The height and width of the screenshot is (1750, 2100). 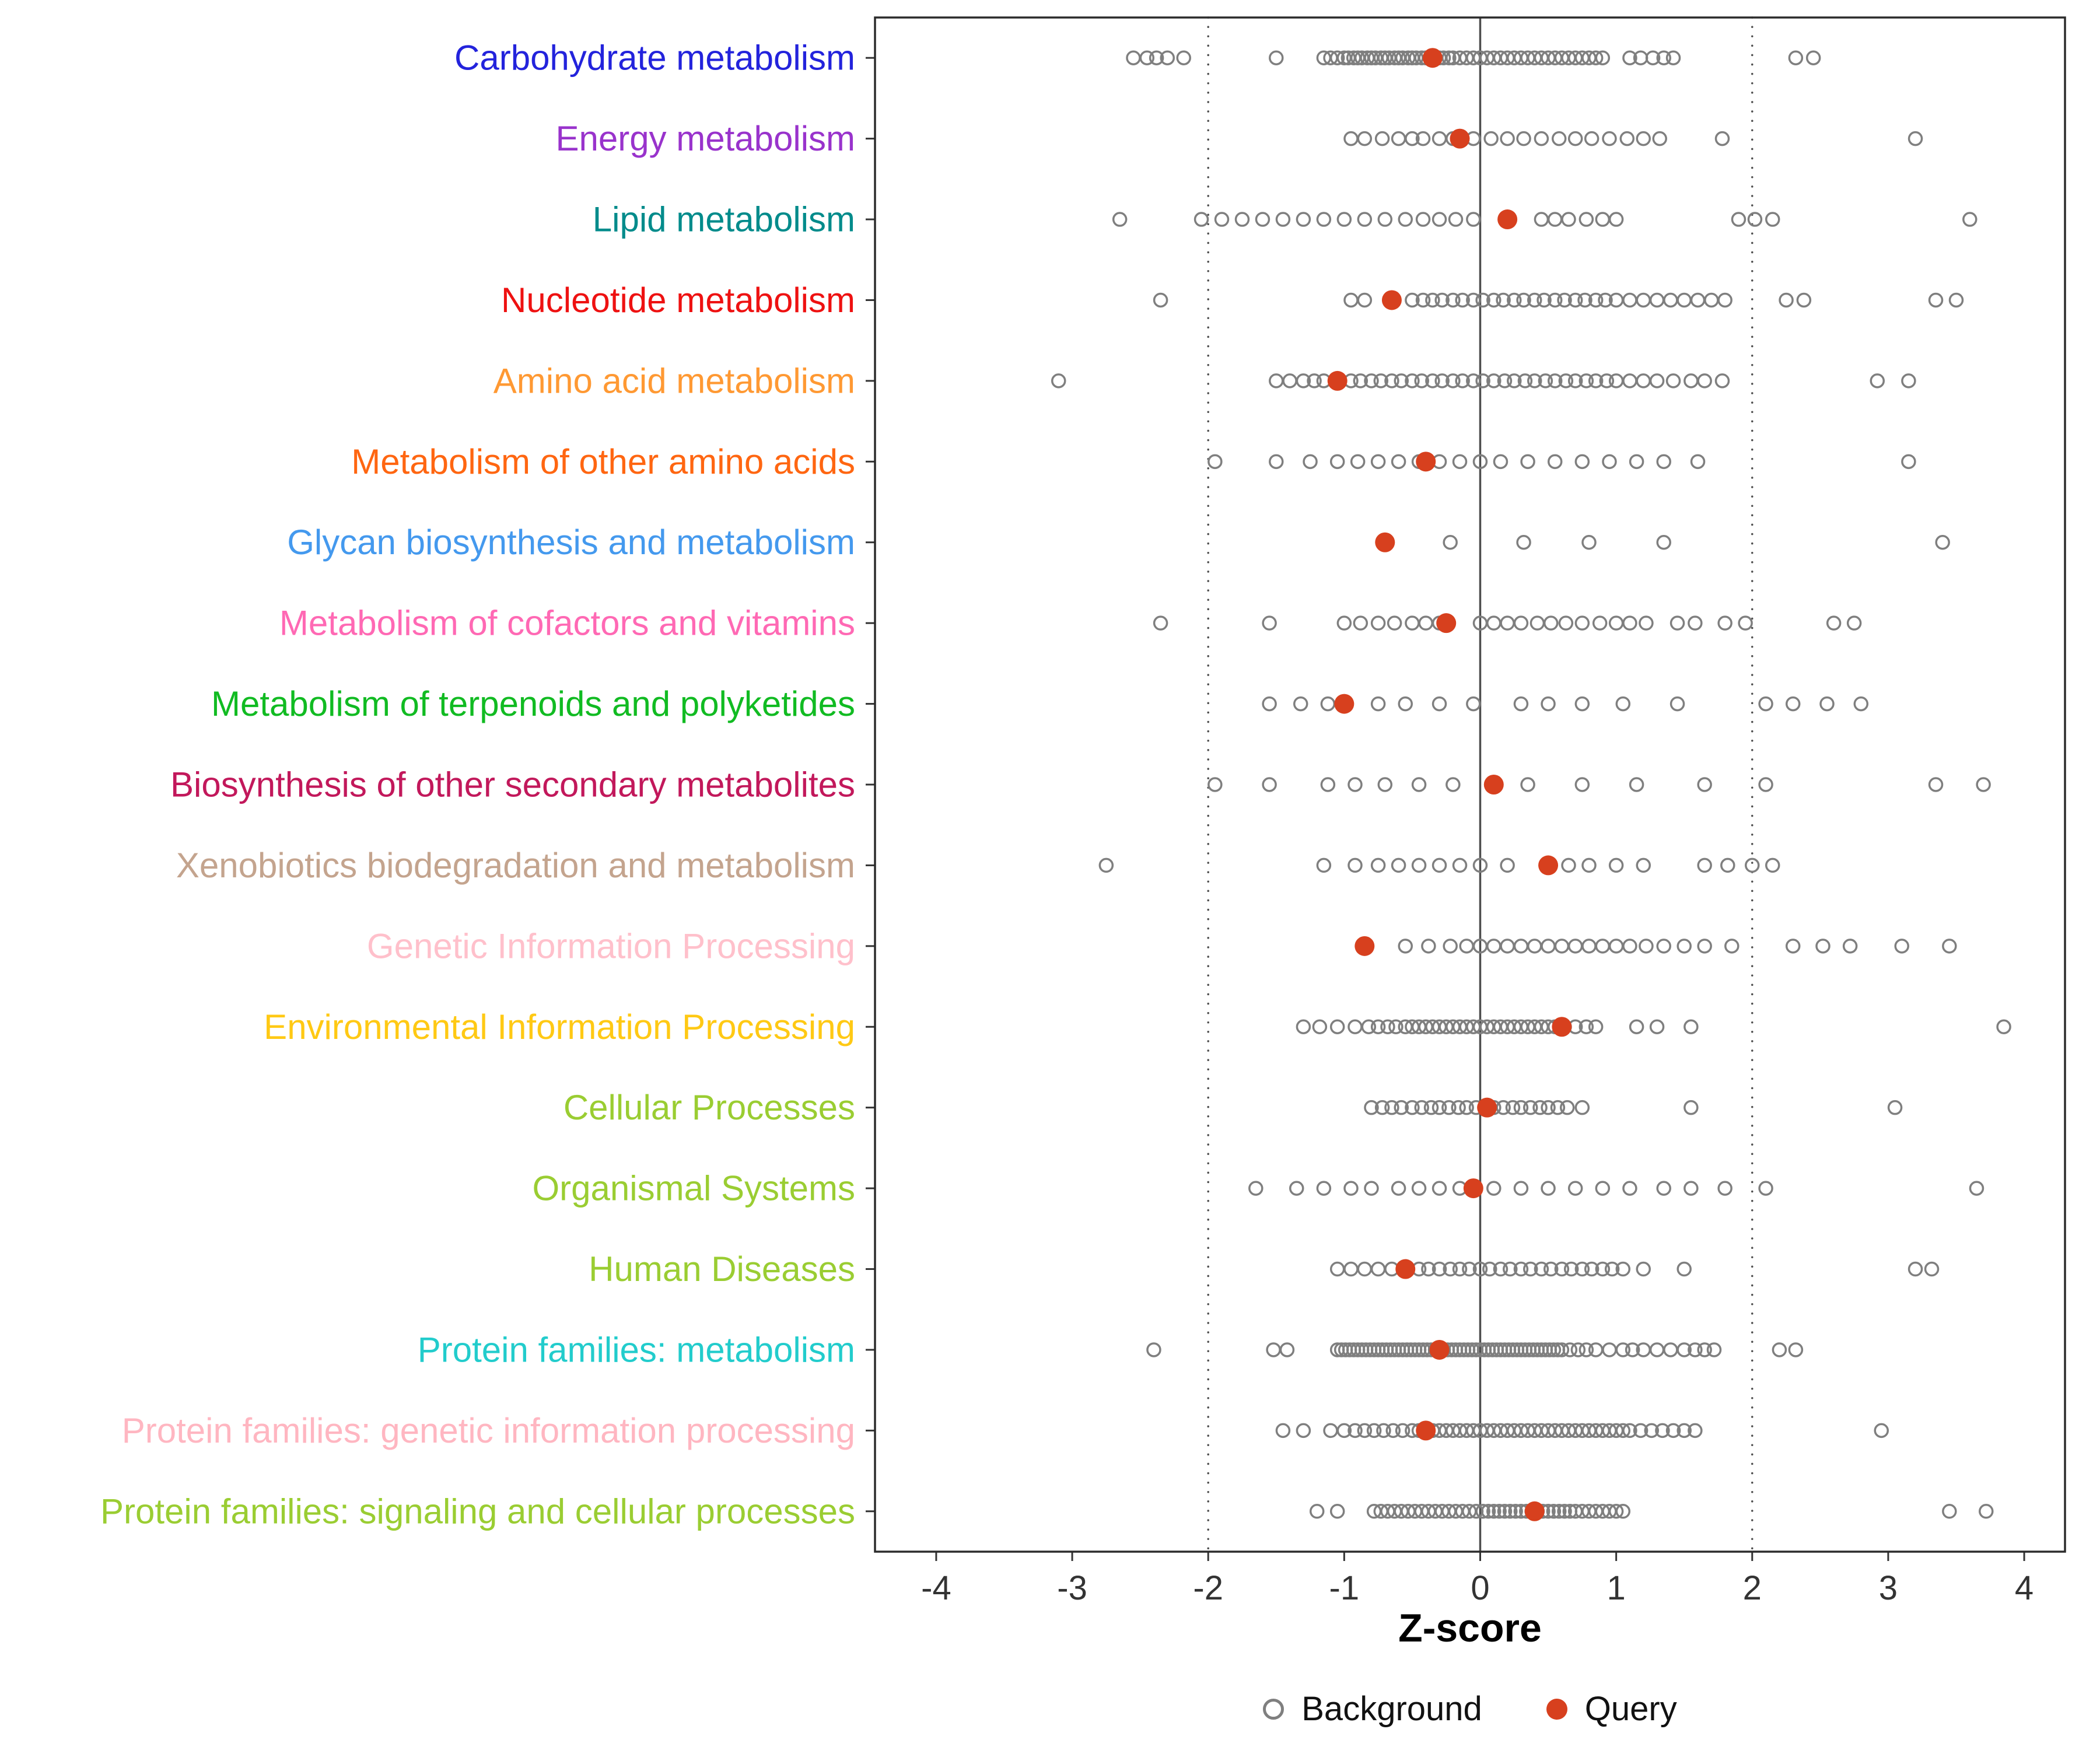 What do you see at coordinates (936, 1588) in the screenshot?
I see `x-tick-label: -4` at bounding box center [936, 1588].